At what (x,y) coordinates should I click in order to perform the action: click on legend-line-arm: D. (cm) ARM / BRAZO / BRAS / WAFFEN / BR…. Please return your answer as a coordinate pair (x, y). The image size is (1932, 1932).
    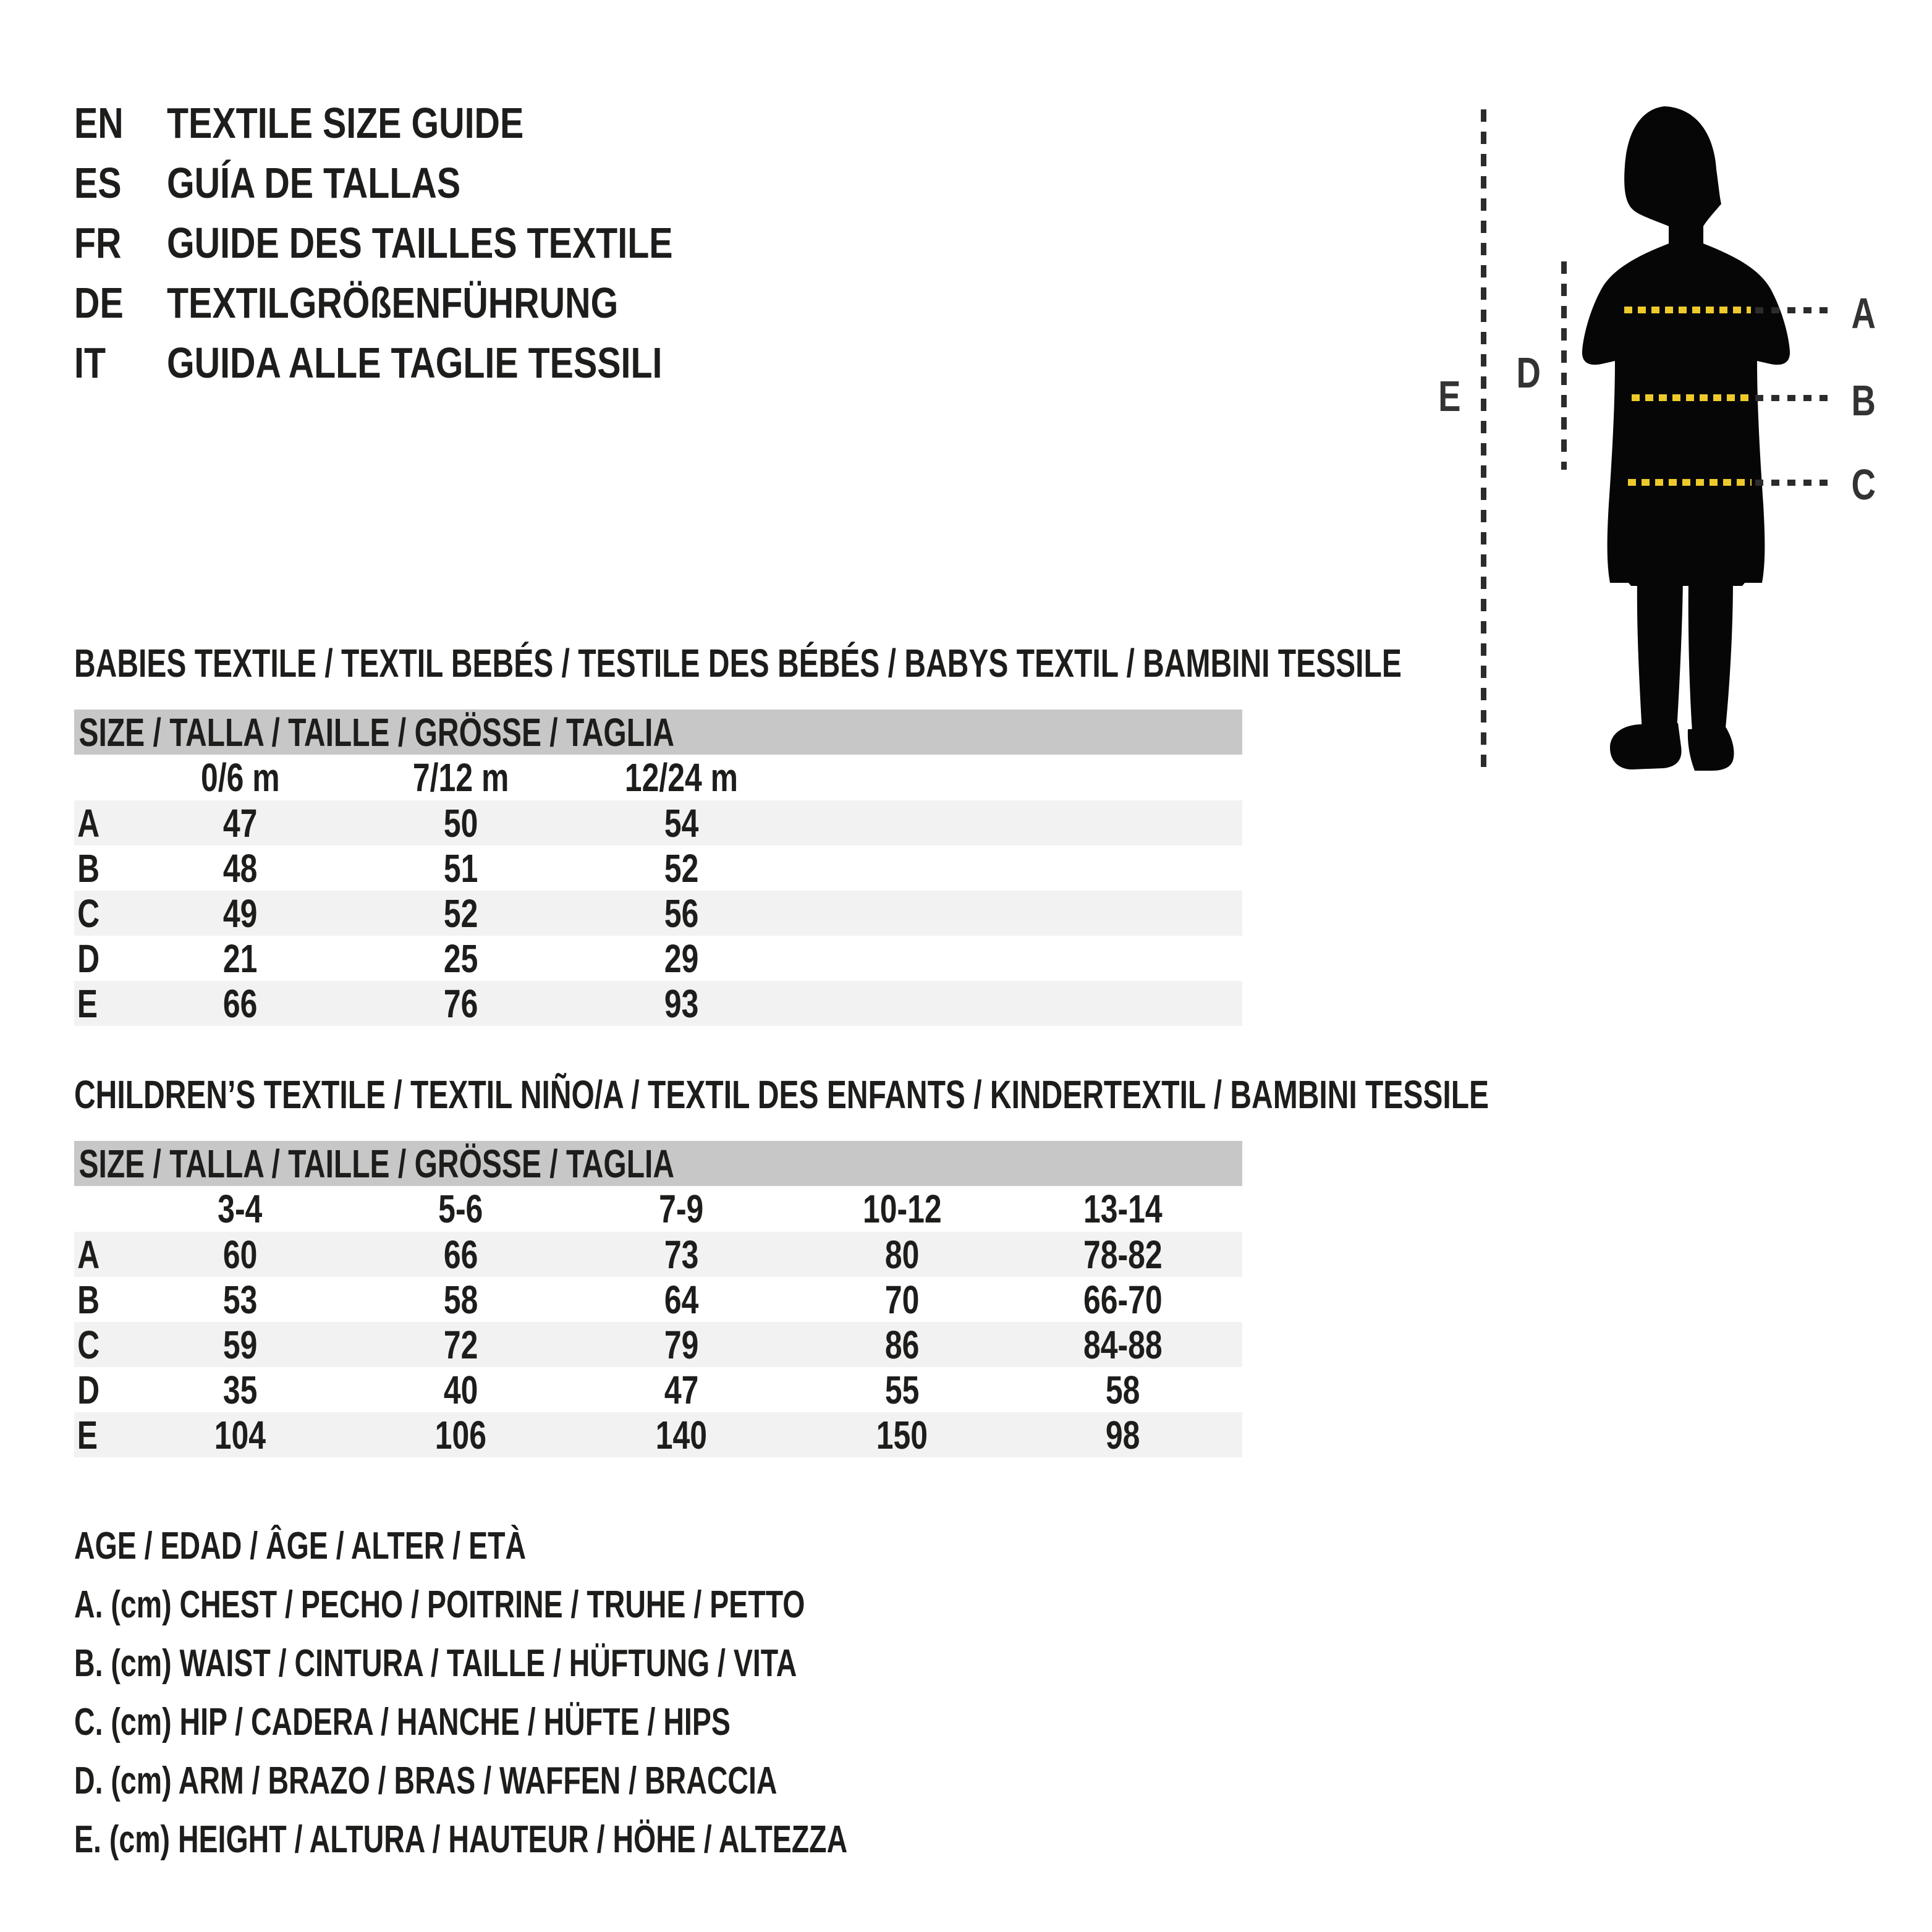
    Looking at the image, I should click on (425, 1781).